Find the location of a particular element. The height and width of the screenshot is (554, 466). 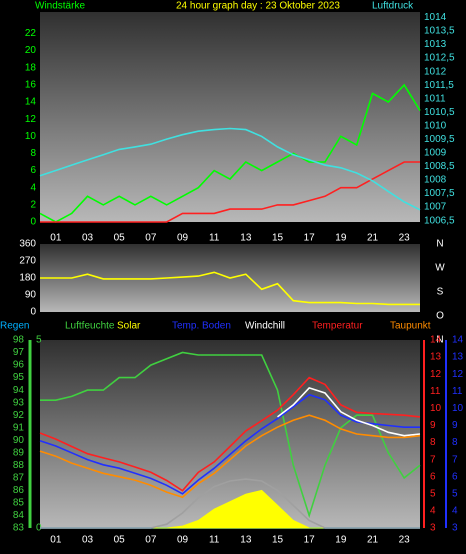

x-tick-label: 07 is located at coordinates (151, 540).